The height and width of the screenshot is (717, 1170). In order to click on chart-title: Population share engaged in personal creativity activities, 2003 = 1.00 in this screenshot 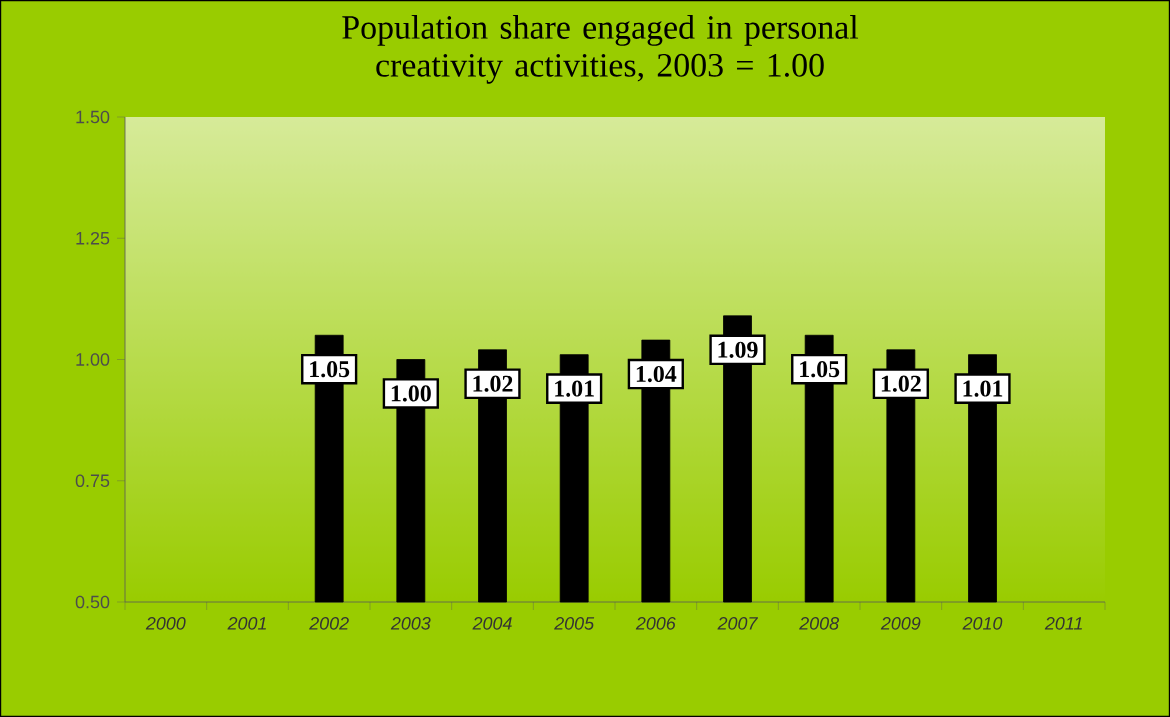, I will do `click(600, 49)`.